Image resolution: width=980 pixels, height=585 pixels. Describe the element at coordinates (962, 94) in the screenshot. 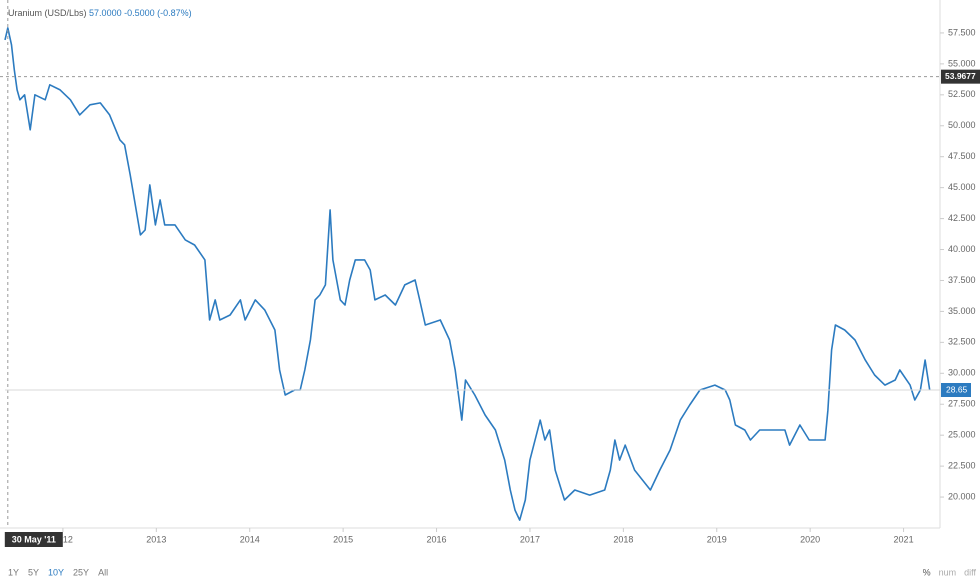

I see `y-tick-label: 52.500` at that location.